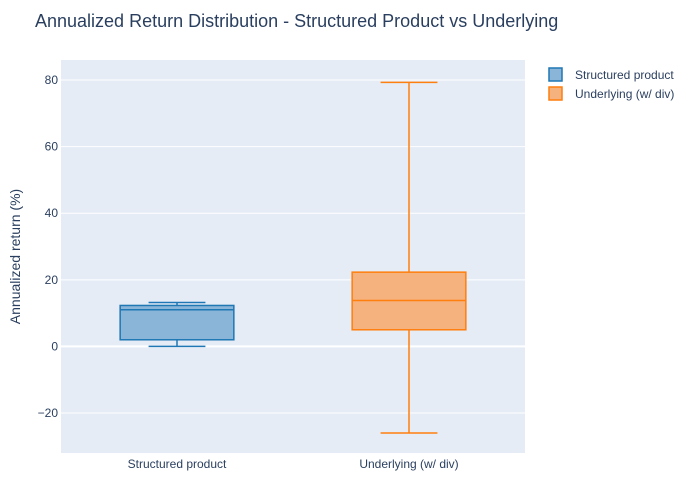  Describe the element at coordinates (48, 246) in the screenshot. I see `y-axis-ticks: 80 60 40 20 0 −20` at that location.